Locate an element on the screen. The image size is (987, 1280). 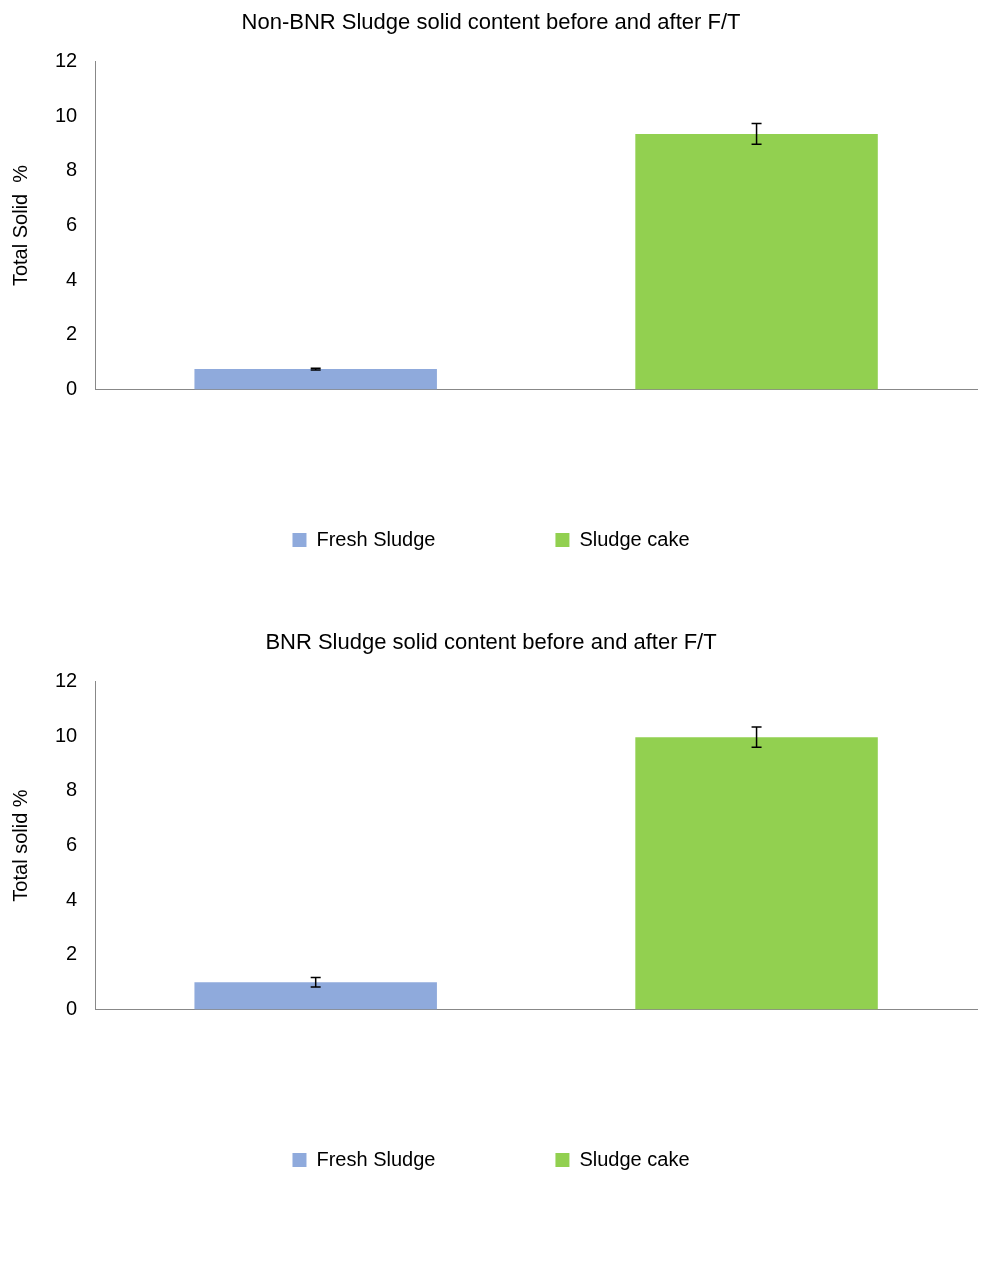
y-axis-title: Total solid % is located at coordinates (19, 845).